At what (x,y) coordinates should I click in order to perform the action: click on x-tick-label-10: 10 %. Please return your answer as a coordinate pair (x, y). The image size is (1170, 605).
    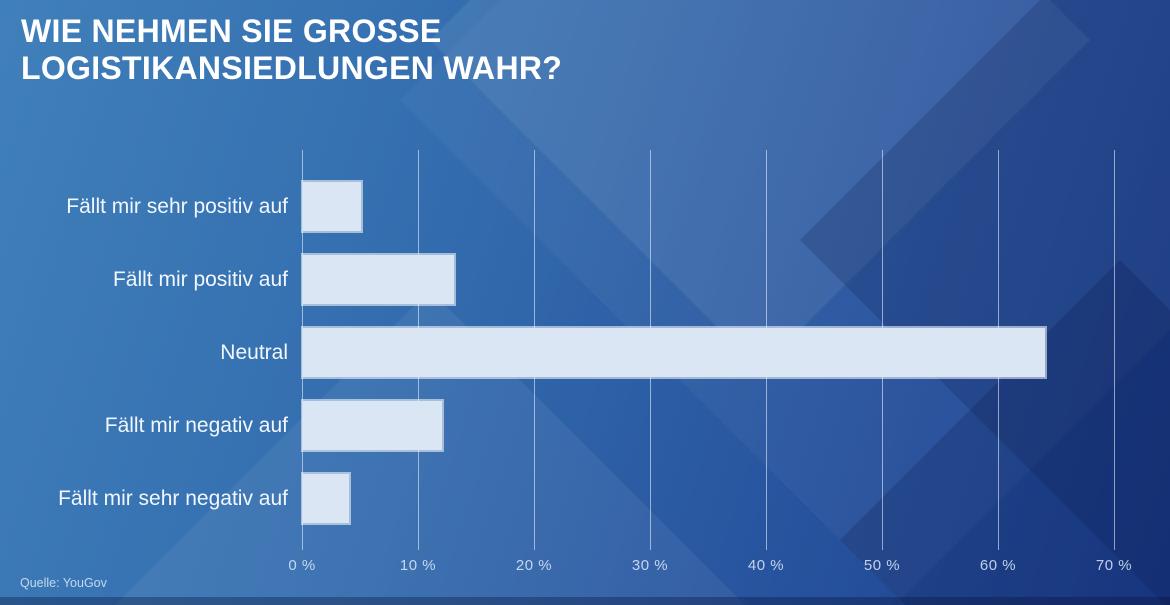
    Looking at the image, I should click on (418, 565).